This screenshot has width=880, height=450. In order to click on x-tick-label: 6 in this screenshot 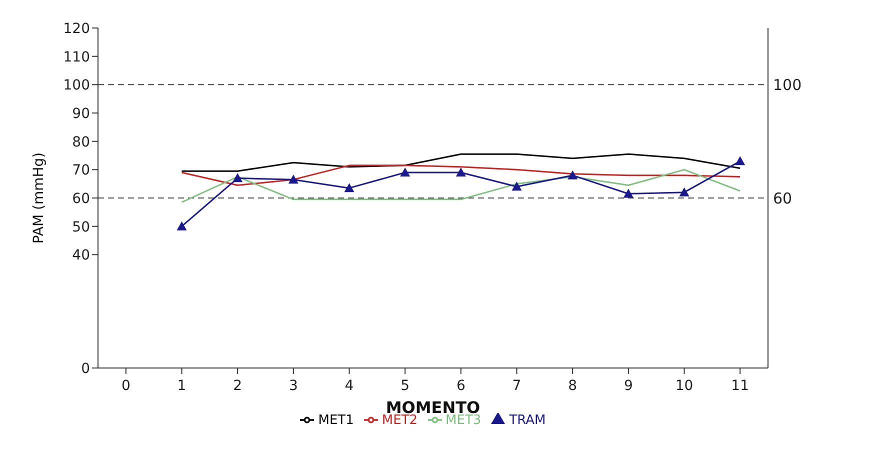, I will do `click(461, 386)`.